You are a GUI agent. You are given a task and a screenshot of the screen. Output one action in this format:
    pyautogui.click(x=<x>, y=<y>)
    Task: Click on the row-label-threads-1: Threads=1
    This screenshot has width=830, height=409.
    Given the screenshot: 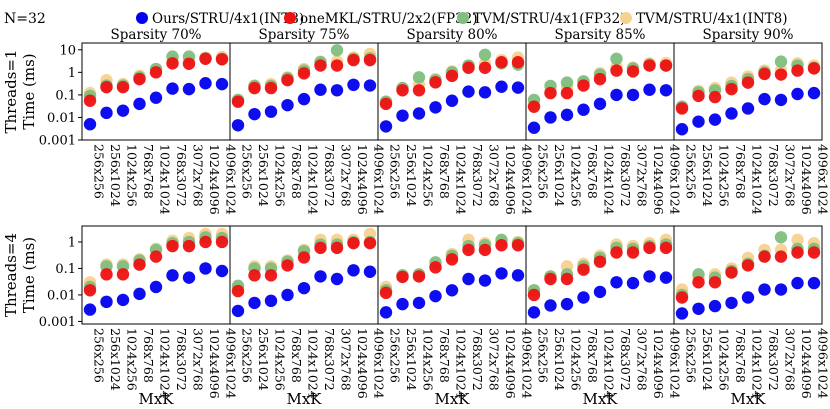 What is the action you would take?
    pyautogui.click(x=11, y=91)
    